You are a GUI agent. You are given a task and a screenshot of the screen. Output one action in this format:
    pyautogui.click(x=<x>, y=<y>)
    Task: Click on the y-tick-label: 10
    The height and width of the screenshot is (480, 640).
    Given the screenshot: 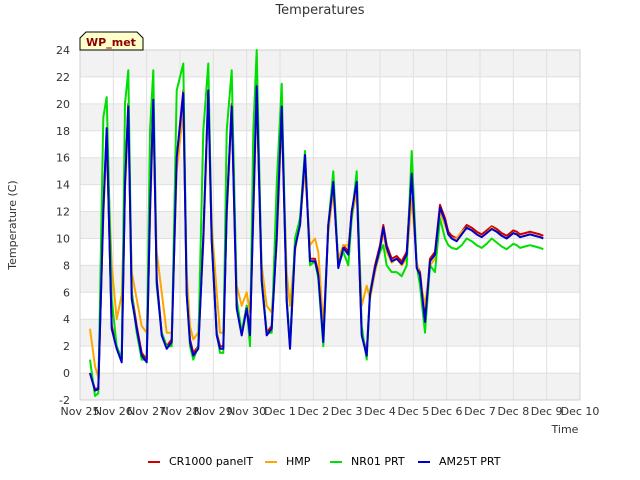 What is the action you would take?
    pyautogui.click(x=63, y=238)
    